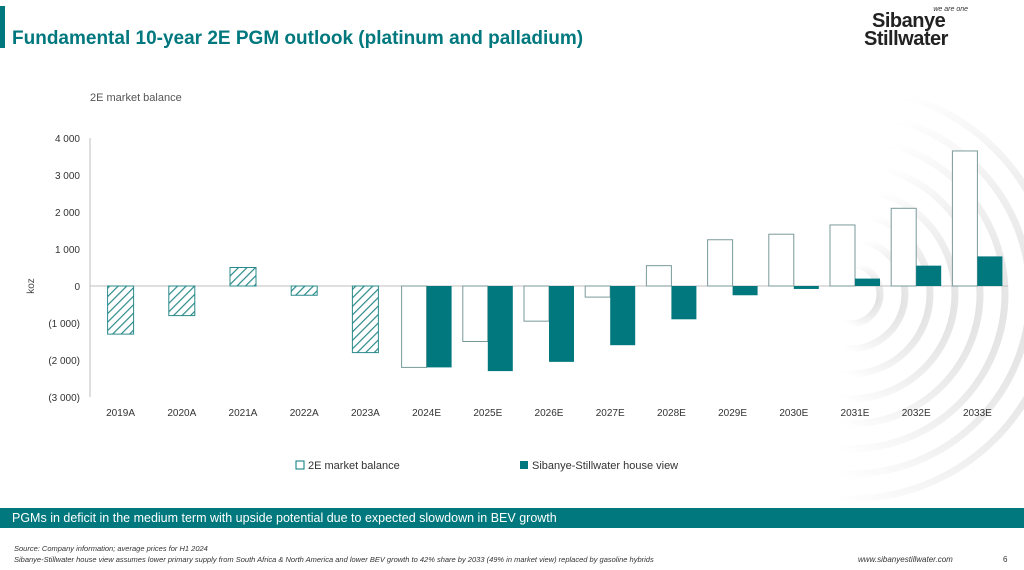  I want to click on x-tick-label: 2021A, so click(243, 413).